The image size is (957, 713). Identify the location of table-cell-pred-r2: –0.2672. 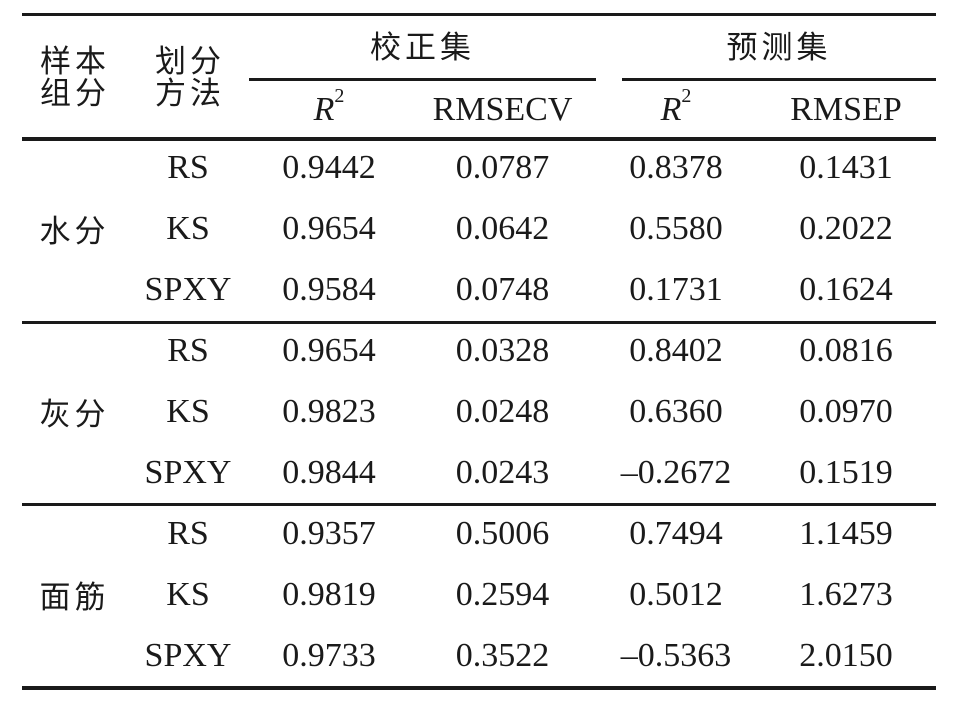
(676, 472).